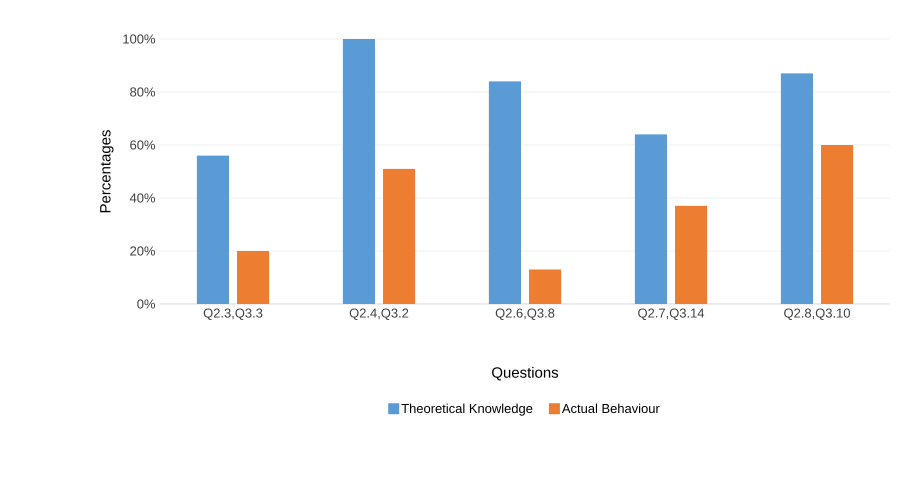  I want to click on y-tick-label: 20%, so click(143, 251).